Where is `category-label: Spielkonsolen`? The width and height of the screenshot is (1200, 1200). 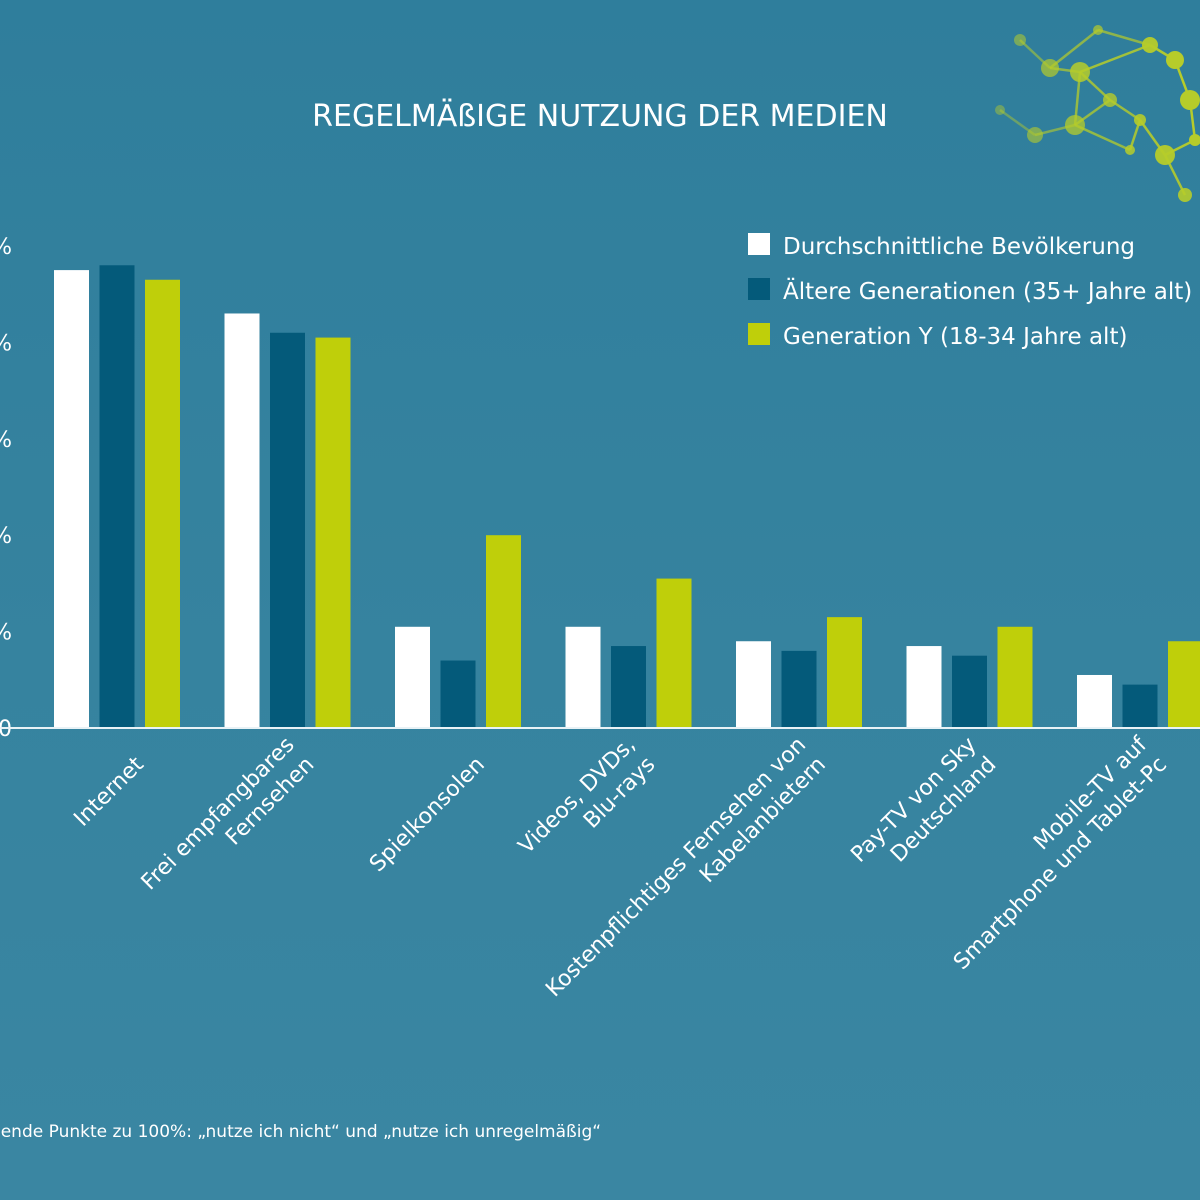 category-label: Spielkonsolen is located at coordinates (427, 814).